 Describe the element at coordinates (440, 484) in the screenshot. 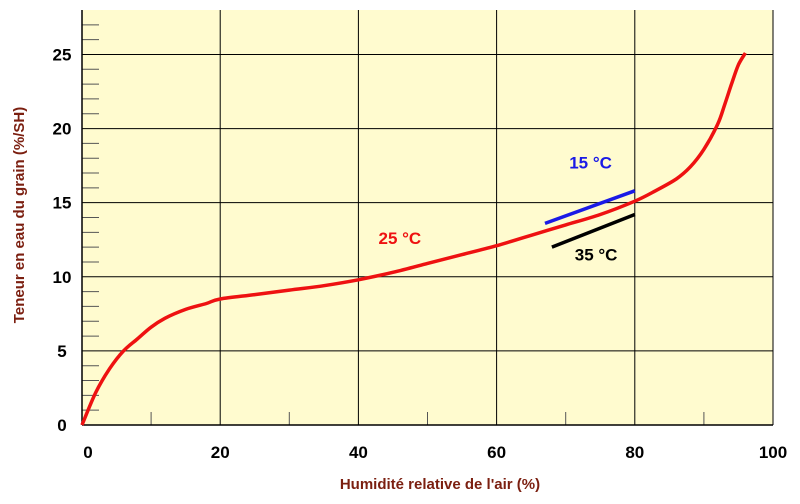

I see `x-axis-title: Humidité relative de l'air (%)` at that location.